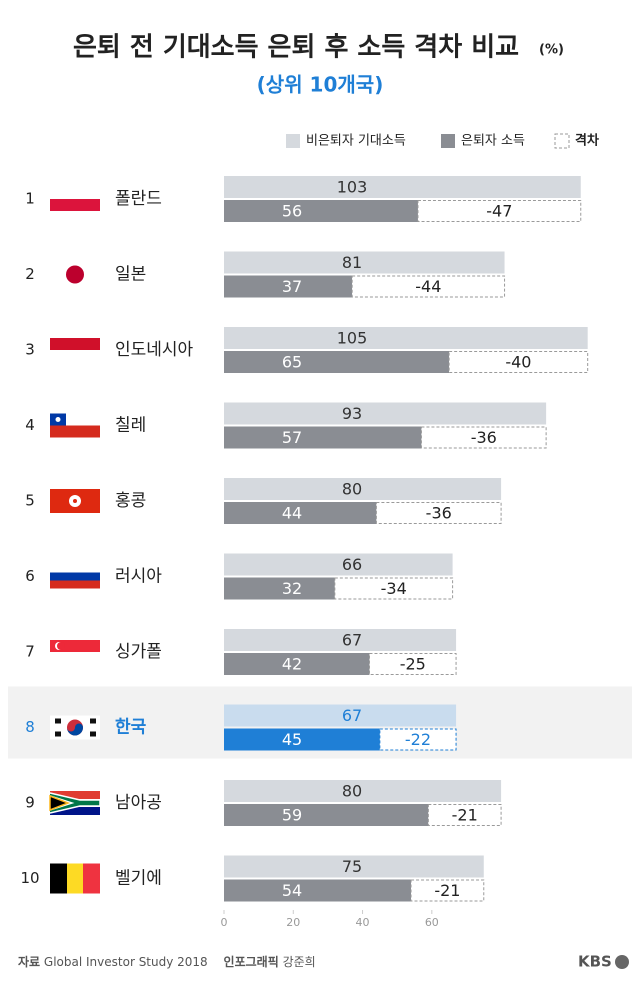 The width and height of the screenshot is (640, 991). I want to click on legend-label: 비은퇴자 기대소득, so click(356, 141).